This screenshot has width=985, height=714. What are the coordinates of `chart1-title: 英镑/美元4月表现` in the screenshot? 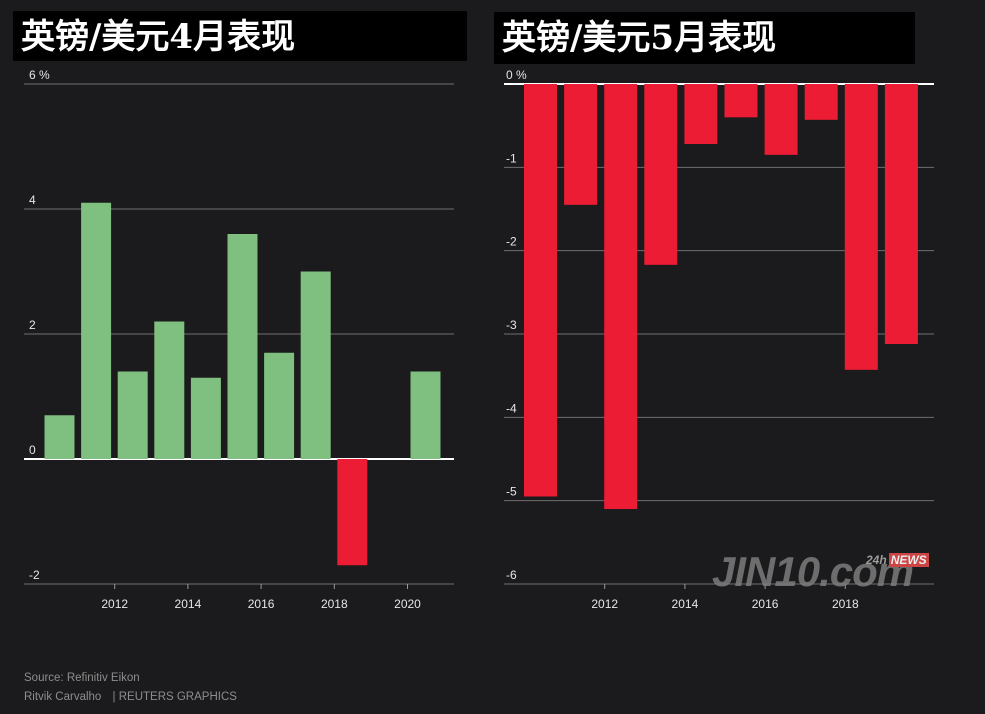 It's located at (240, 36).